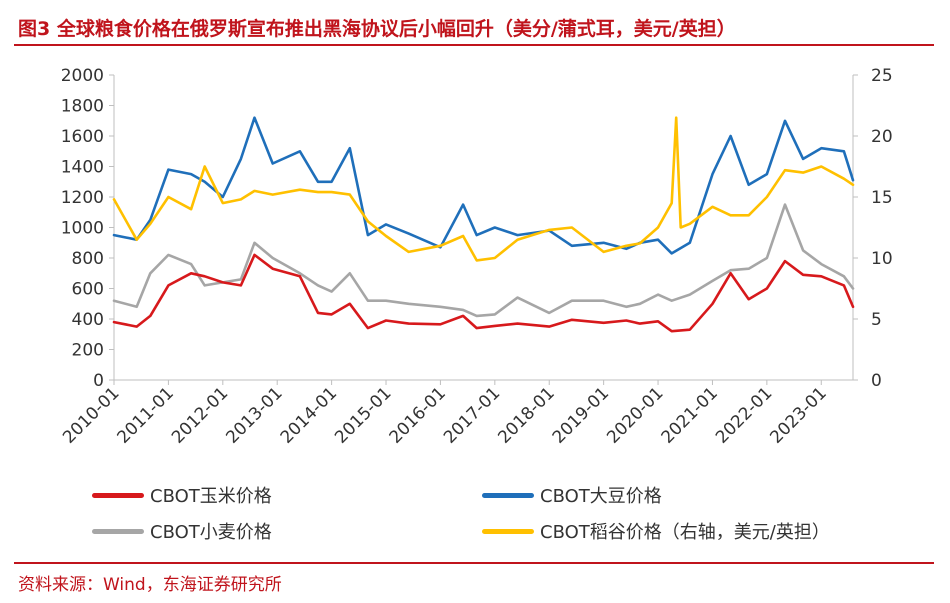 This screenshot has height=603, width=950. What do you see at coordinates (82, 198) in the screenshot?
I see `left-y-tick-label: 1200` at bounding box center [82, 198].